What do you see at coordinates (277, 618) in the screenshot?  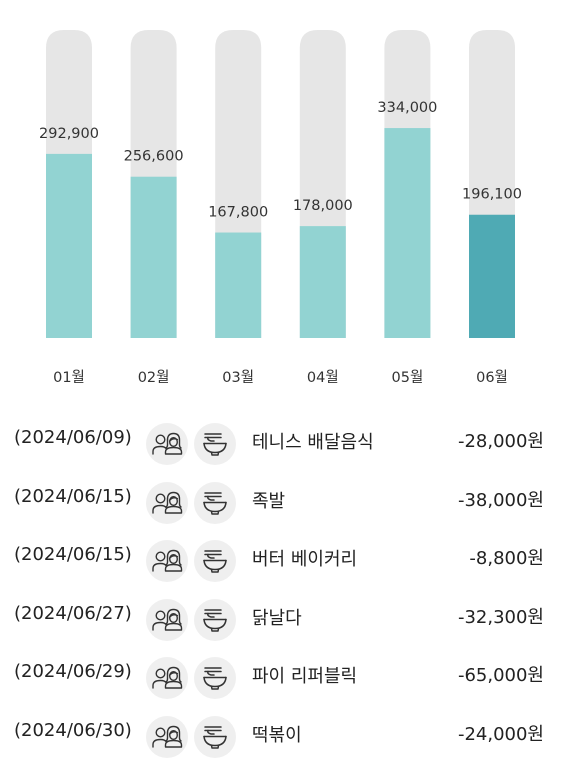 I see `transaction-store: 닭날다` at bounding box center [277, 618].